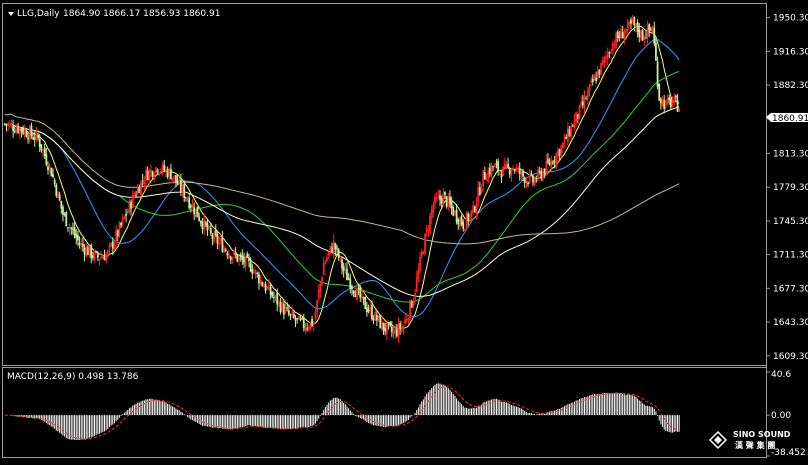  I want to click on price-tick-label: 1779.30, so click(790, 188).